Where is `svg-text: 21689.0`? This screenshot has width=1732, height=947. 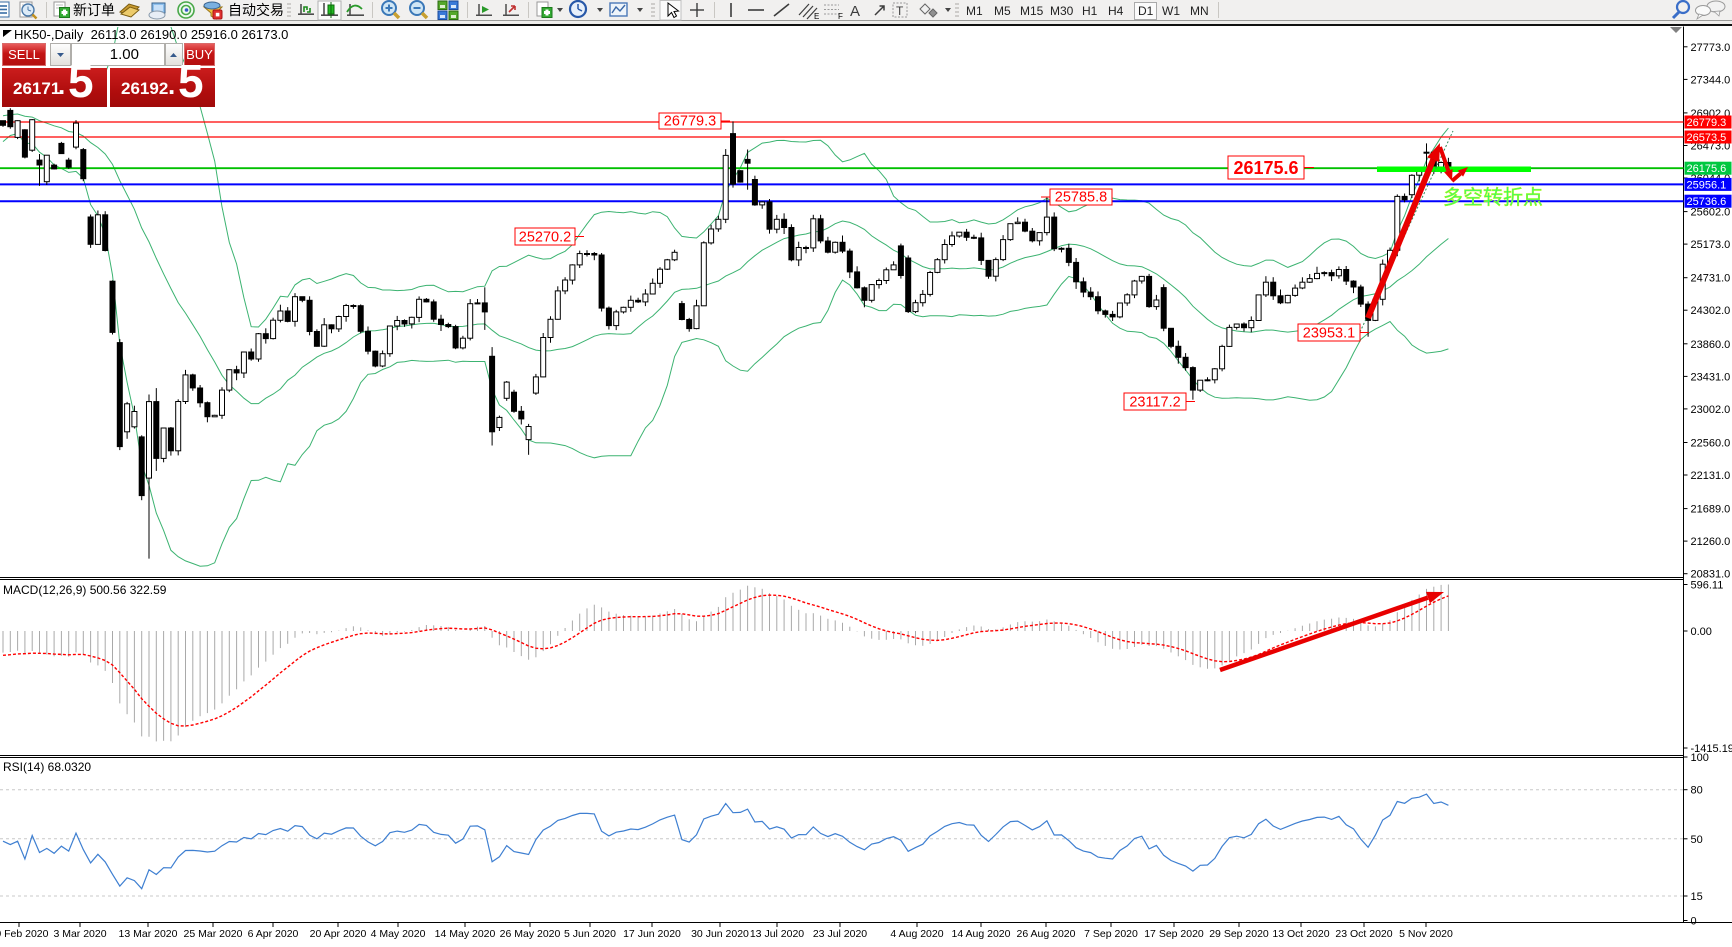 svg-text: 21689.0 is located at coordinates (1711, 510).